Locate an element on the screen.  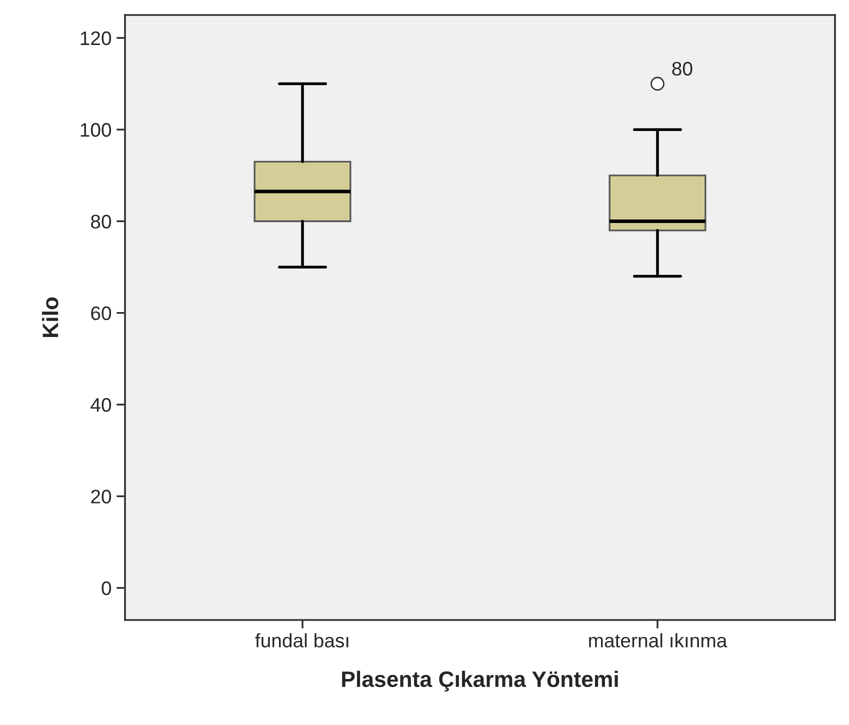
y-tick-label: 120 is located at coordinates (96, 38).